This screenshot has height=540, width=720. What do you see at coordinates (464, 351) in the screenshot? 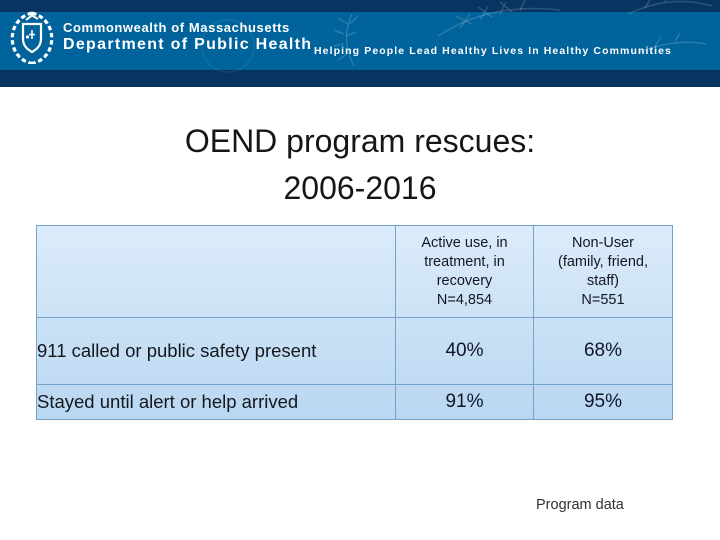
I see `value-cell: 40%` at bounding box center [464, 351].